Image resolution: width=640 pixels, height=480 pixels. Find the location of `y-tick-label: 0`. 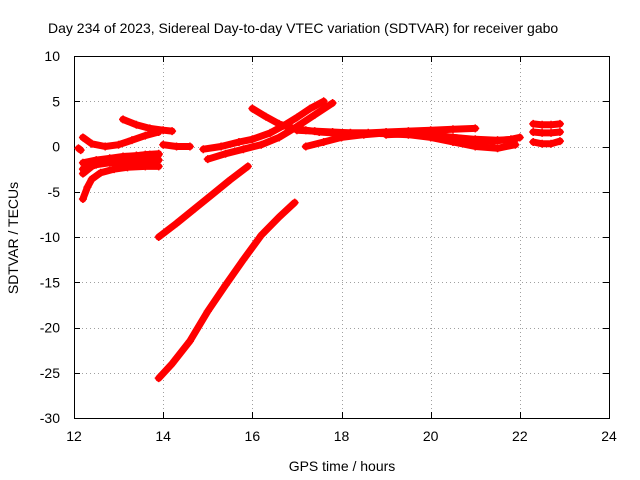

y-tick-label: 0 is located at coordinates (56, 147).